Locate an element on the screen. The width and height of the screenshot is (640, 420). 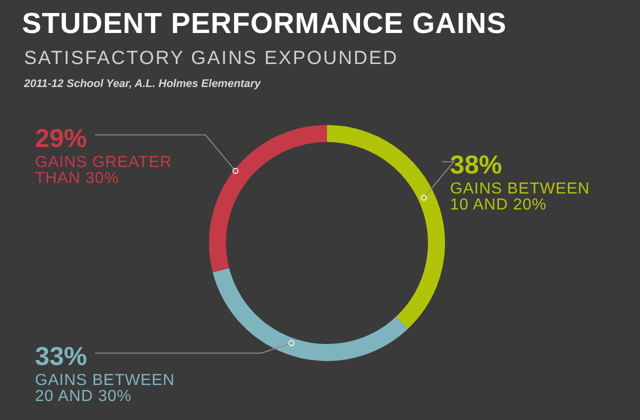
slice-label: GAINS BETWEEN 10 AND 20% is located at coordinates (520, 197).